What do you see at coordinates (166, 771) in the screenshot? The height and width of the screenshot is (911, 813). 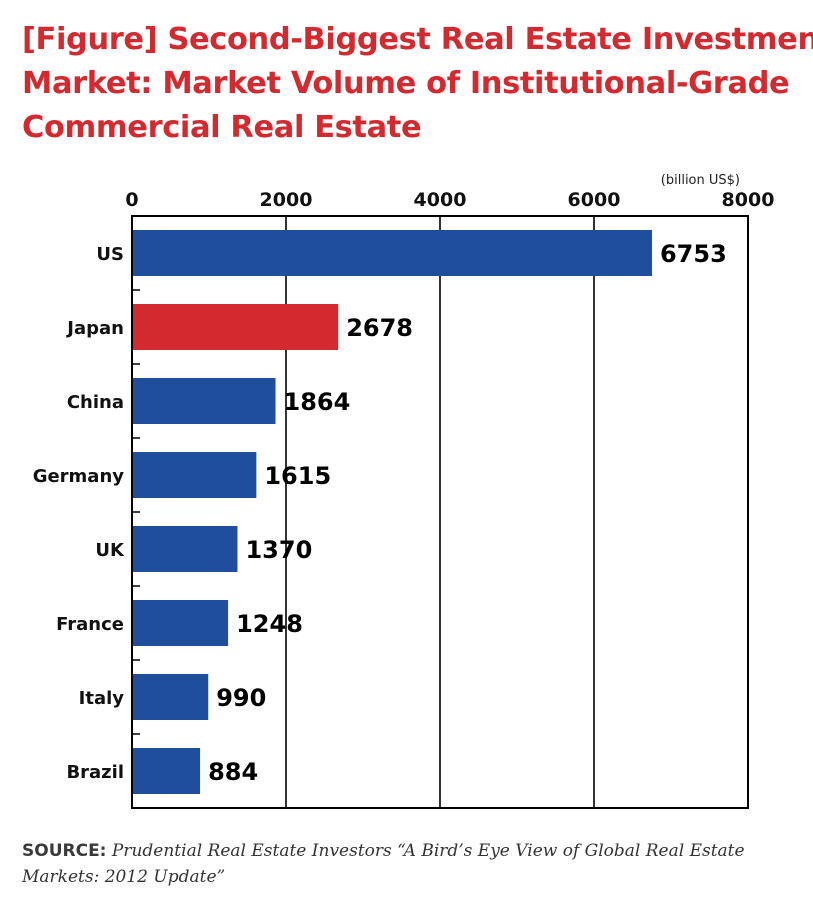 I see `bar-brazil` at bounding box center [166, 771].